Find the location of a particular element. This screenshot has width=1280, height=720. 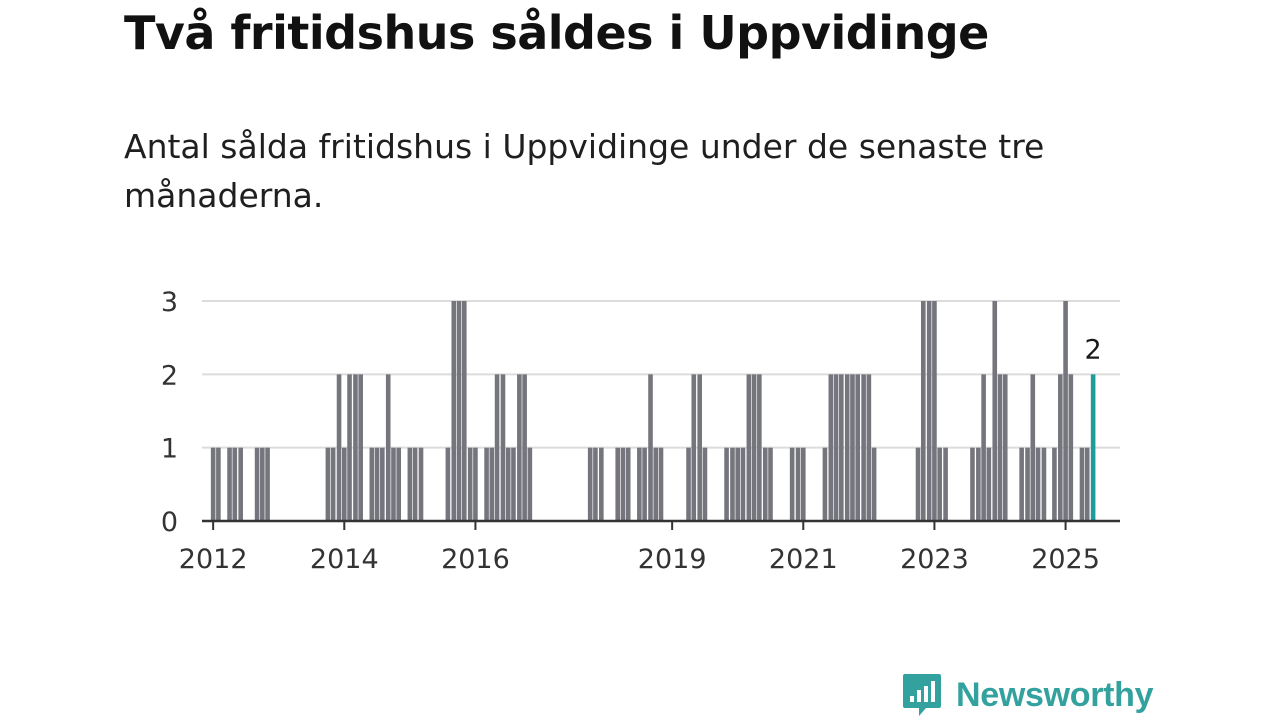

y-tick-label: 1 is located at coordinates (169, 449).